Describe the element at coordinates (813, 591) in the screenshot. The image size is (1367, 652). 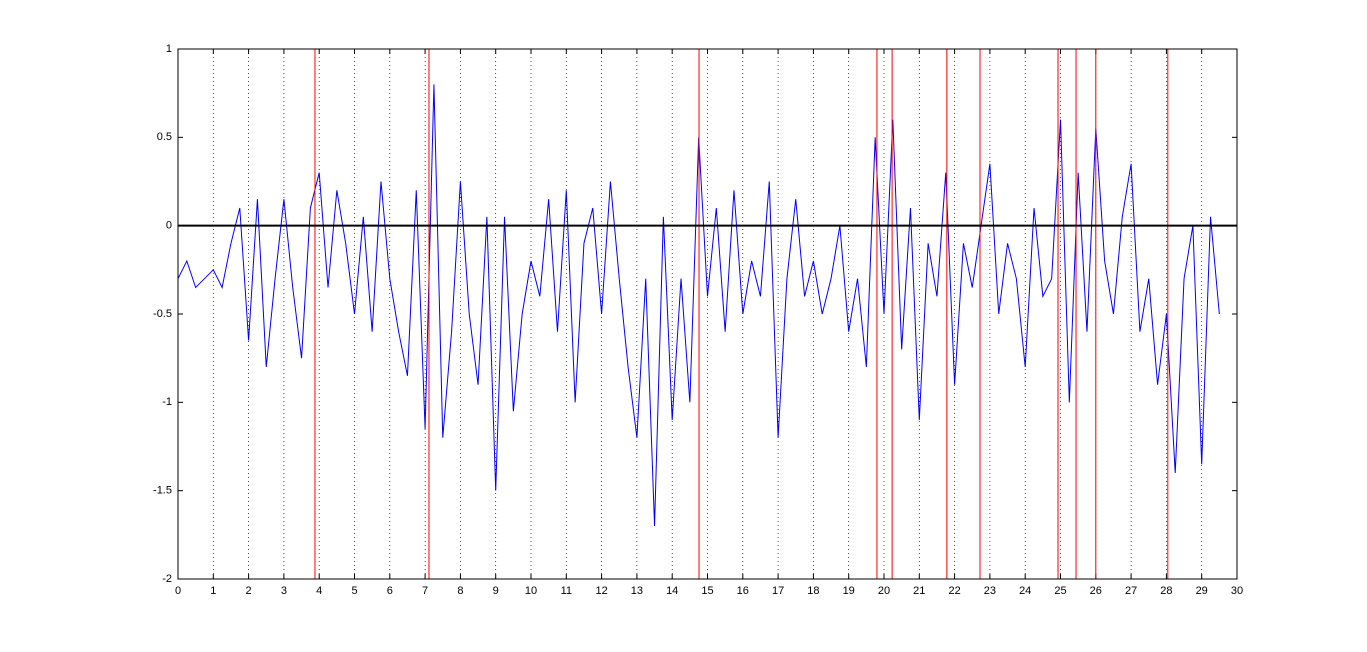
I see `x-tick-label: 18` at that location.